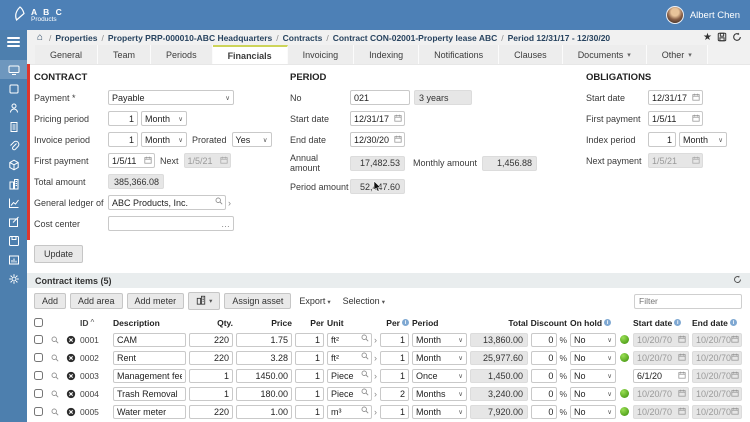 The height and width of the screenshot is (422, 750). I want to click on export-menu: Export ▾, so click(315, 301).